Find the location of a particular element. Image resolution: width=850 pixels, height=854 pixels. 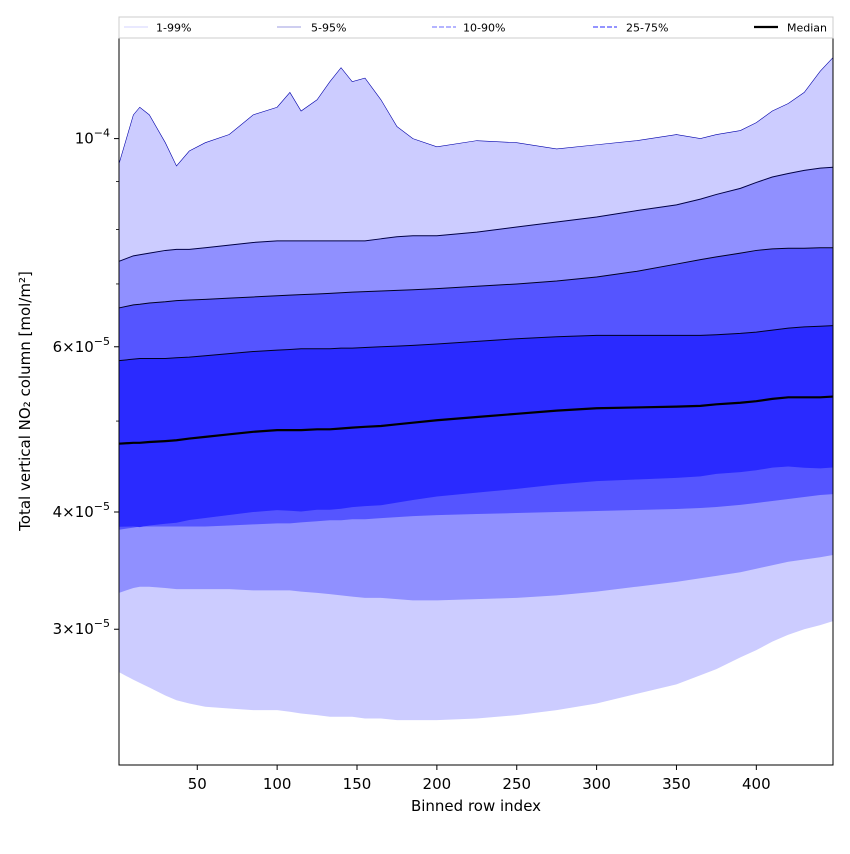

band-upper-line-10-90pct is located at coordinates (475, 278).